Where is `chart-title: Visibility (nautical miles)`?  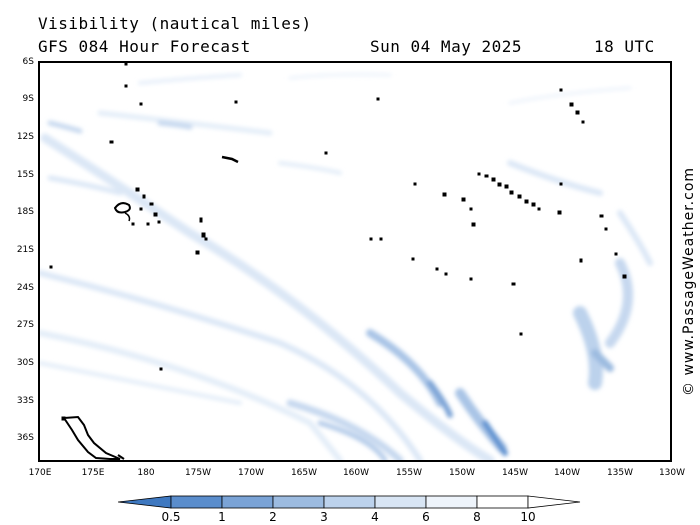
chart-title: Visibility (nautical miles) is located at coordinates (175, 23).